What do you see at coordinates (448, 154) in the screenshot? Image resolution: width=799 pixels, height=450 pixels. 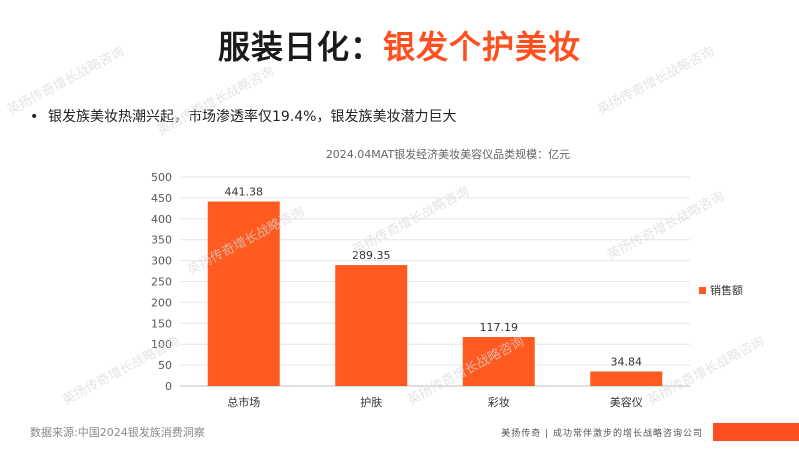 I see `chart-title: 2024.04MAT银发经济美妆美容仪品类规模：亿元` at bounding box center [448, 154].